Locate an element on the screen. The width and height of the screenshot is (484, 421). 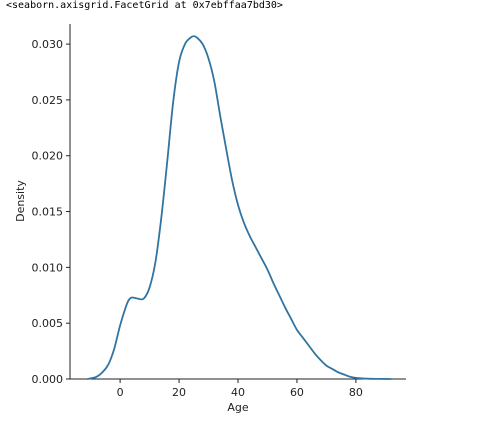
y-tick-label: 0.030 is located at coordinates (48, 44).